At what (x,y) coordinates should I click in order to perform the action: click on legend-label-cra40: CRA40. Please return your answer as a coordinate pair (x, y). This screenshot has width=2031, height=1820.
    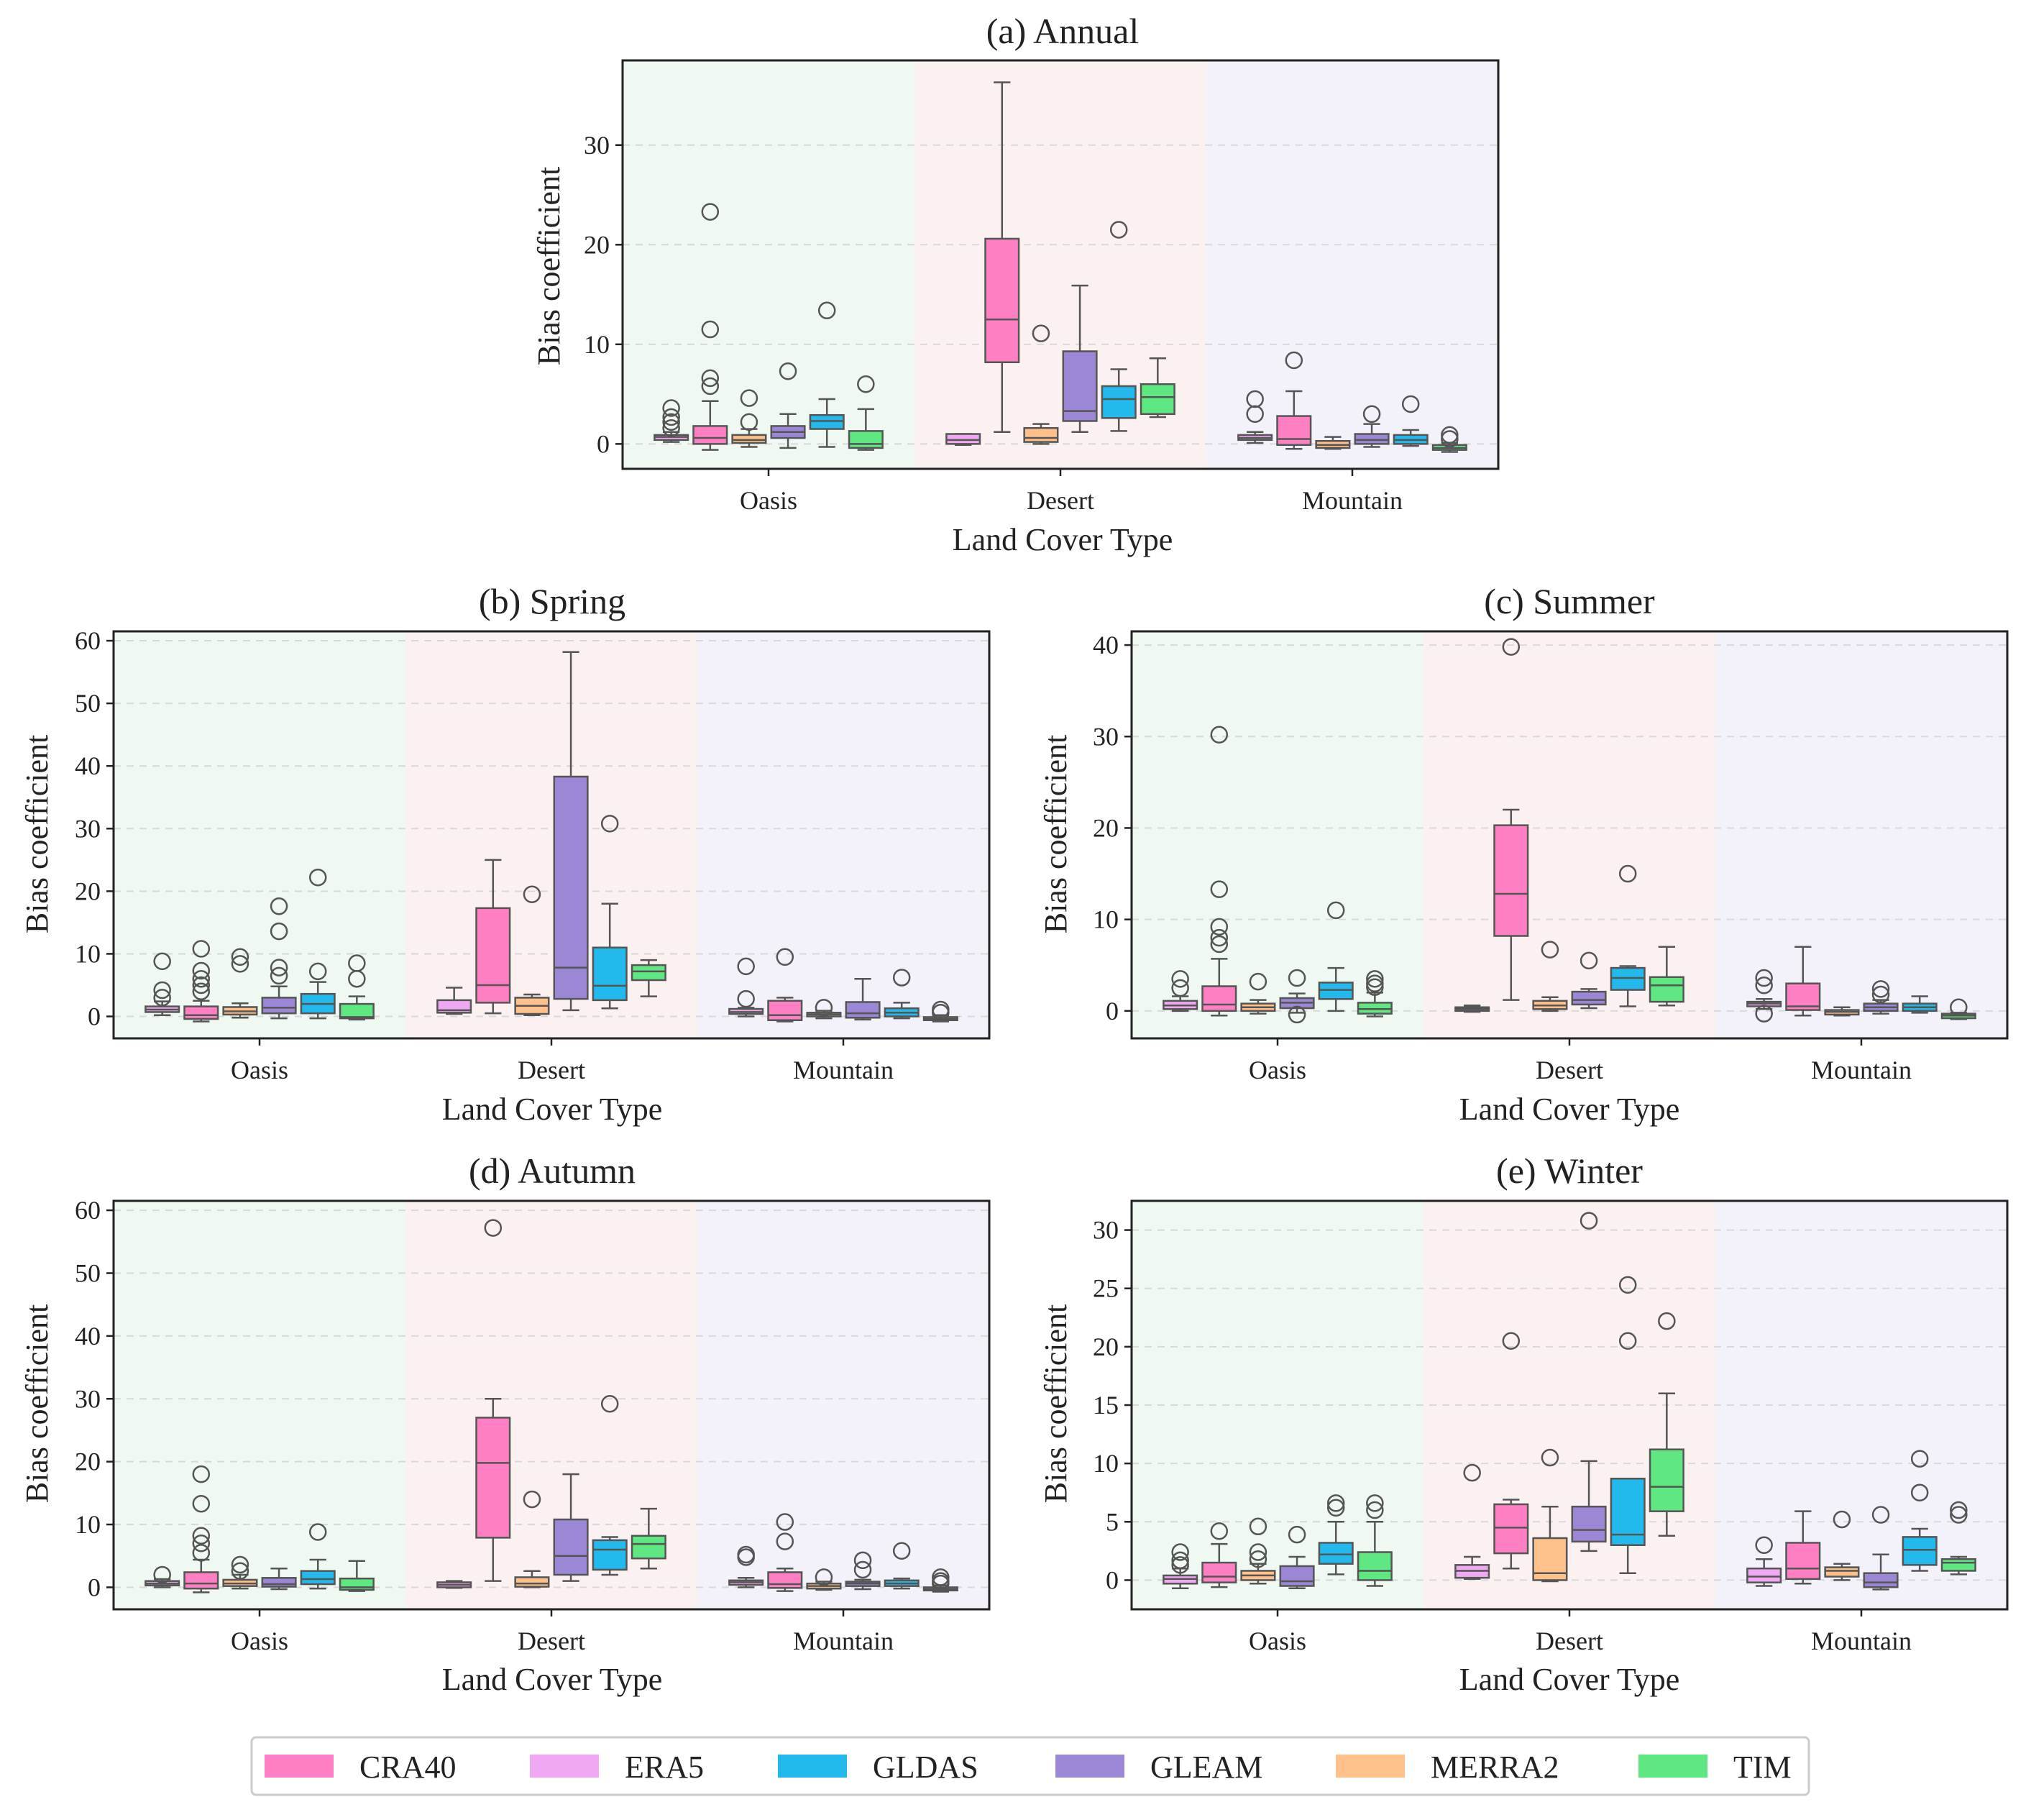
    Looking at the image, I should click on (407, 1767).